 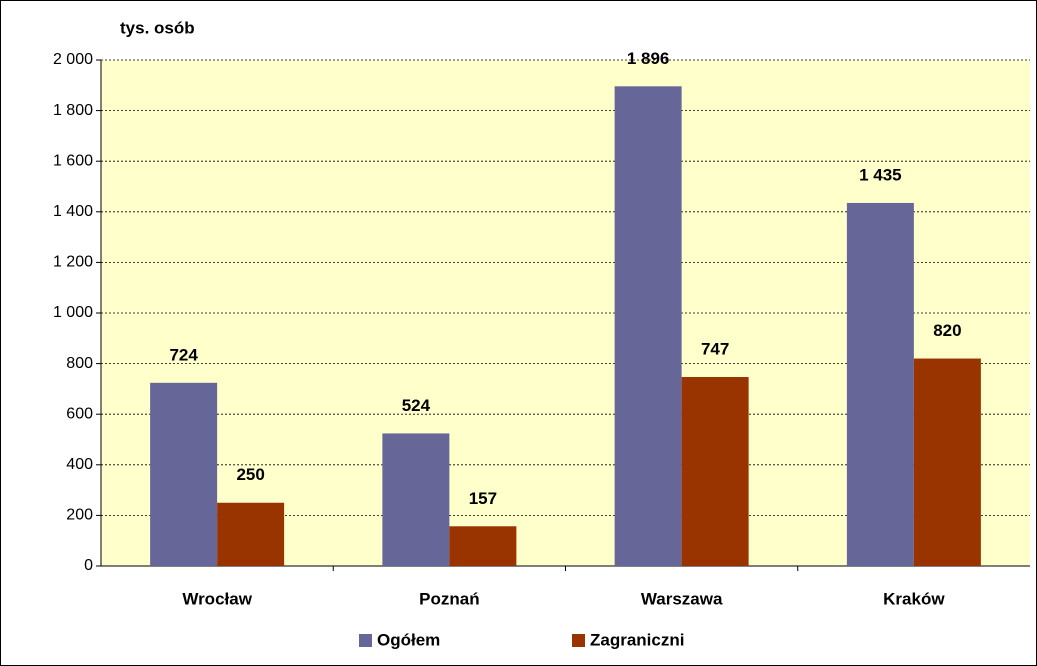 I want to click on x-tick-label: Kraków, so click(x=914, y=598).